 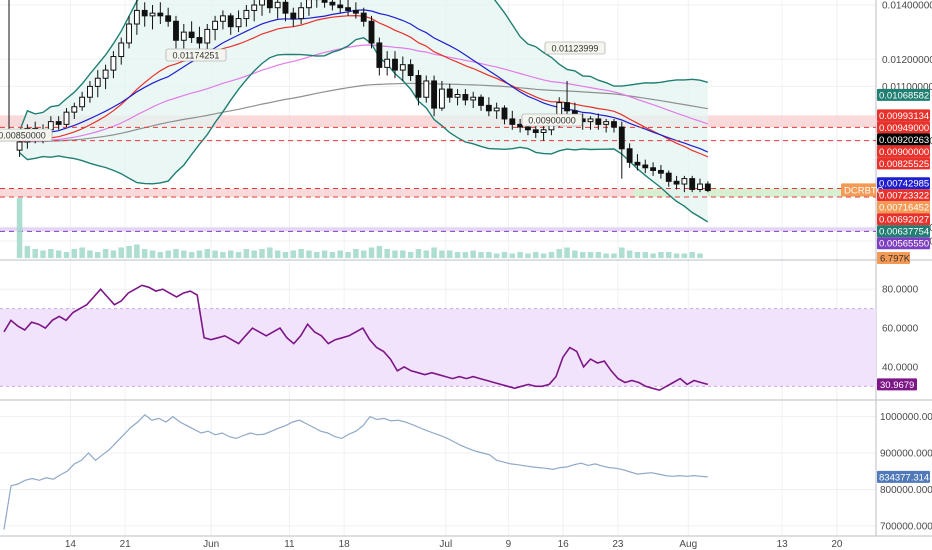 What do you see at coordinates (454, 544) in the screenshot?
I see `time-axis: 14 21 Jun 11 18 Jul 9 16 23 Aug 13 20` at bounding box center [454, 544].